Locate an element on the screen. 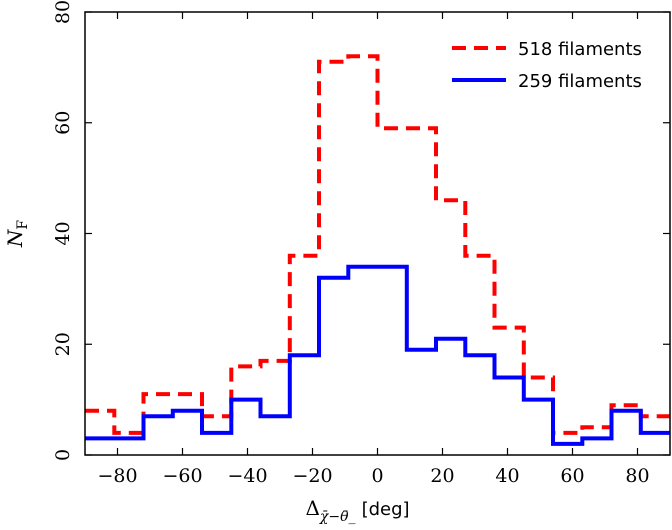 Image resolution: width=672 pixels, height=530 pixels. legend-label-518-filaments: 518 filaments is located at coordinates (580, 49).